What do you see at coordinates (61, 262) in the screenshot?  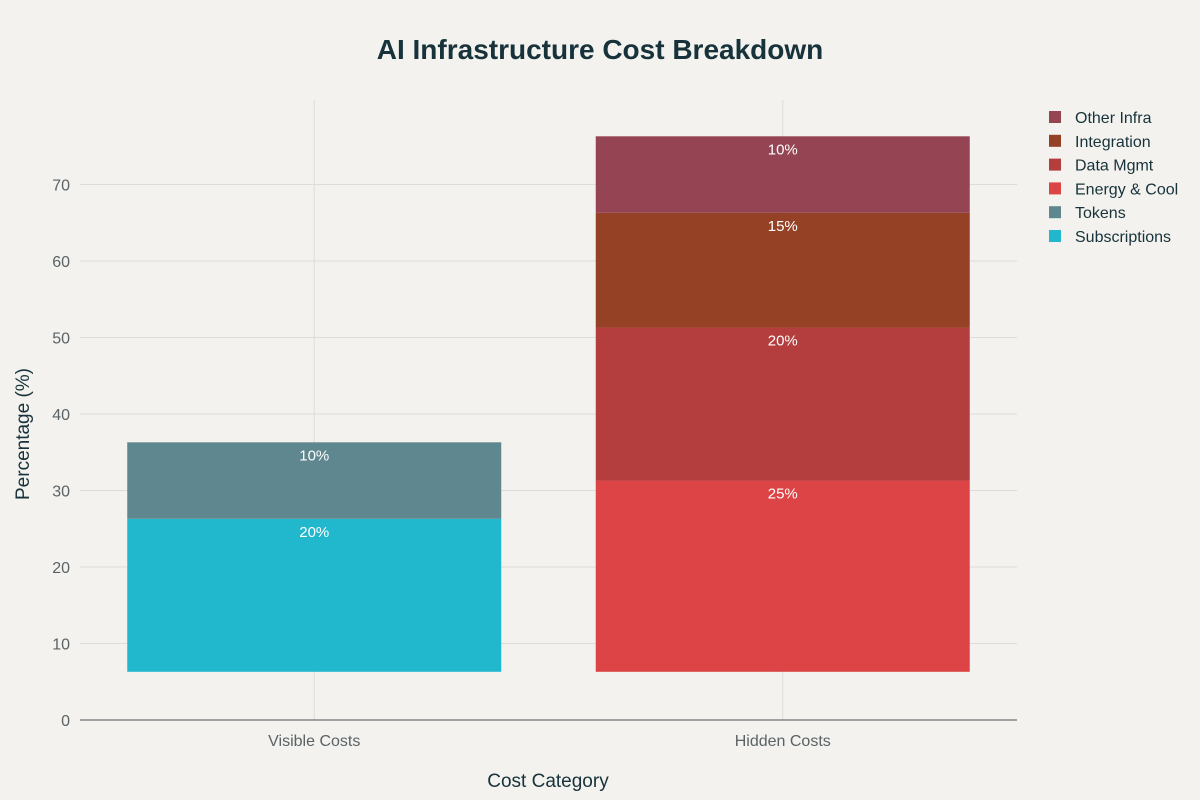 I see `y-tick-label: 60` at bounding box center [61, 262].